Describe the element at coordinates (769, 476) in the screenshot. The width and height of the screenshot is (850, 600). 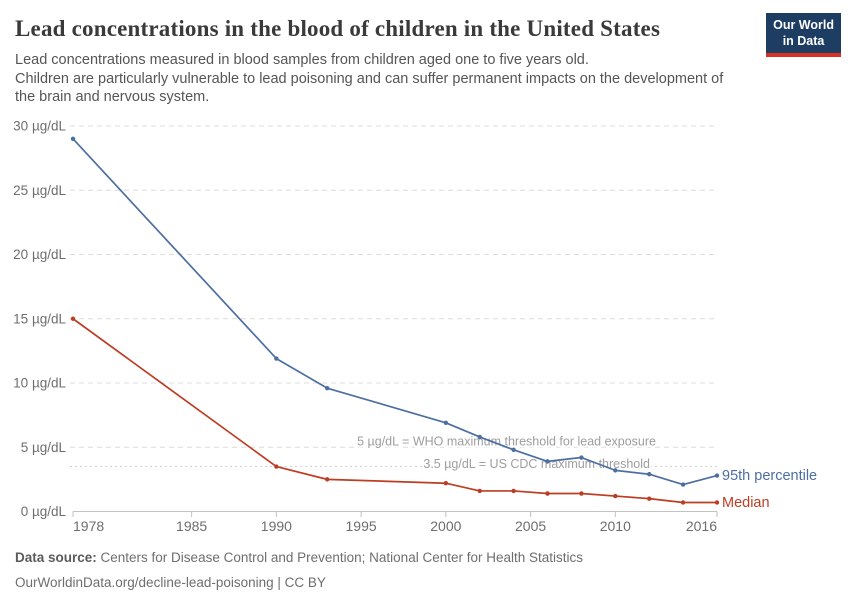
I see `series-end-label-95th-percentile: 95th percentile` at that location.